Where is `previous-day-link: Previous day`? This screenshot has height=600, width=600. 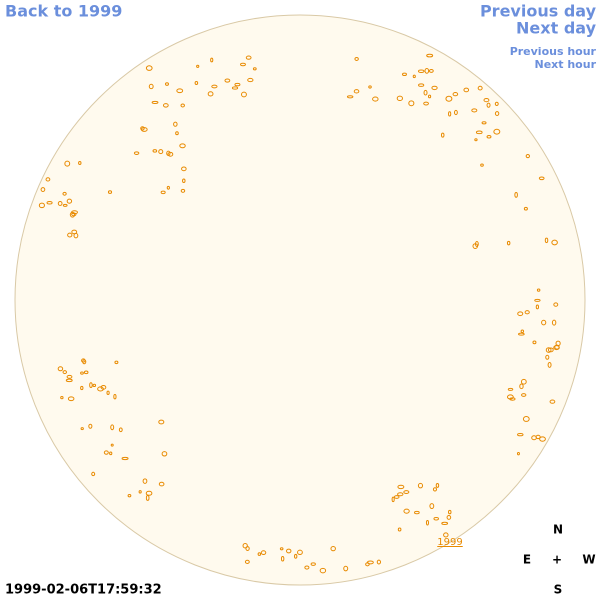 previous-day-link: Previous day is located at coordinates (538, 11).